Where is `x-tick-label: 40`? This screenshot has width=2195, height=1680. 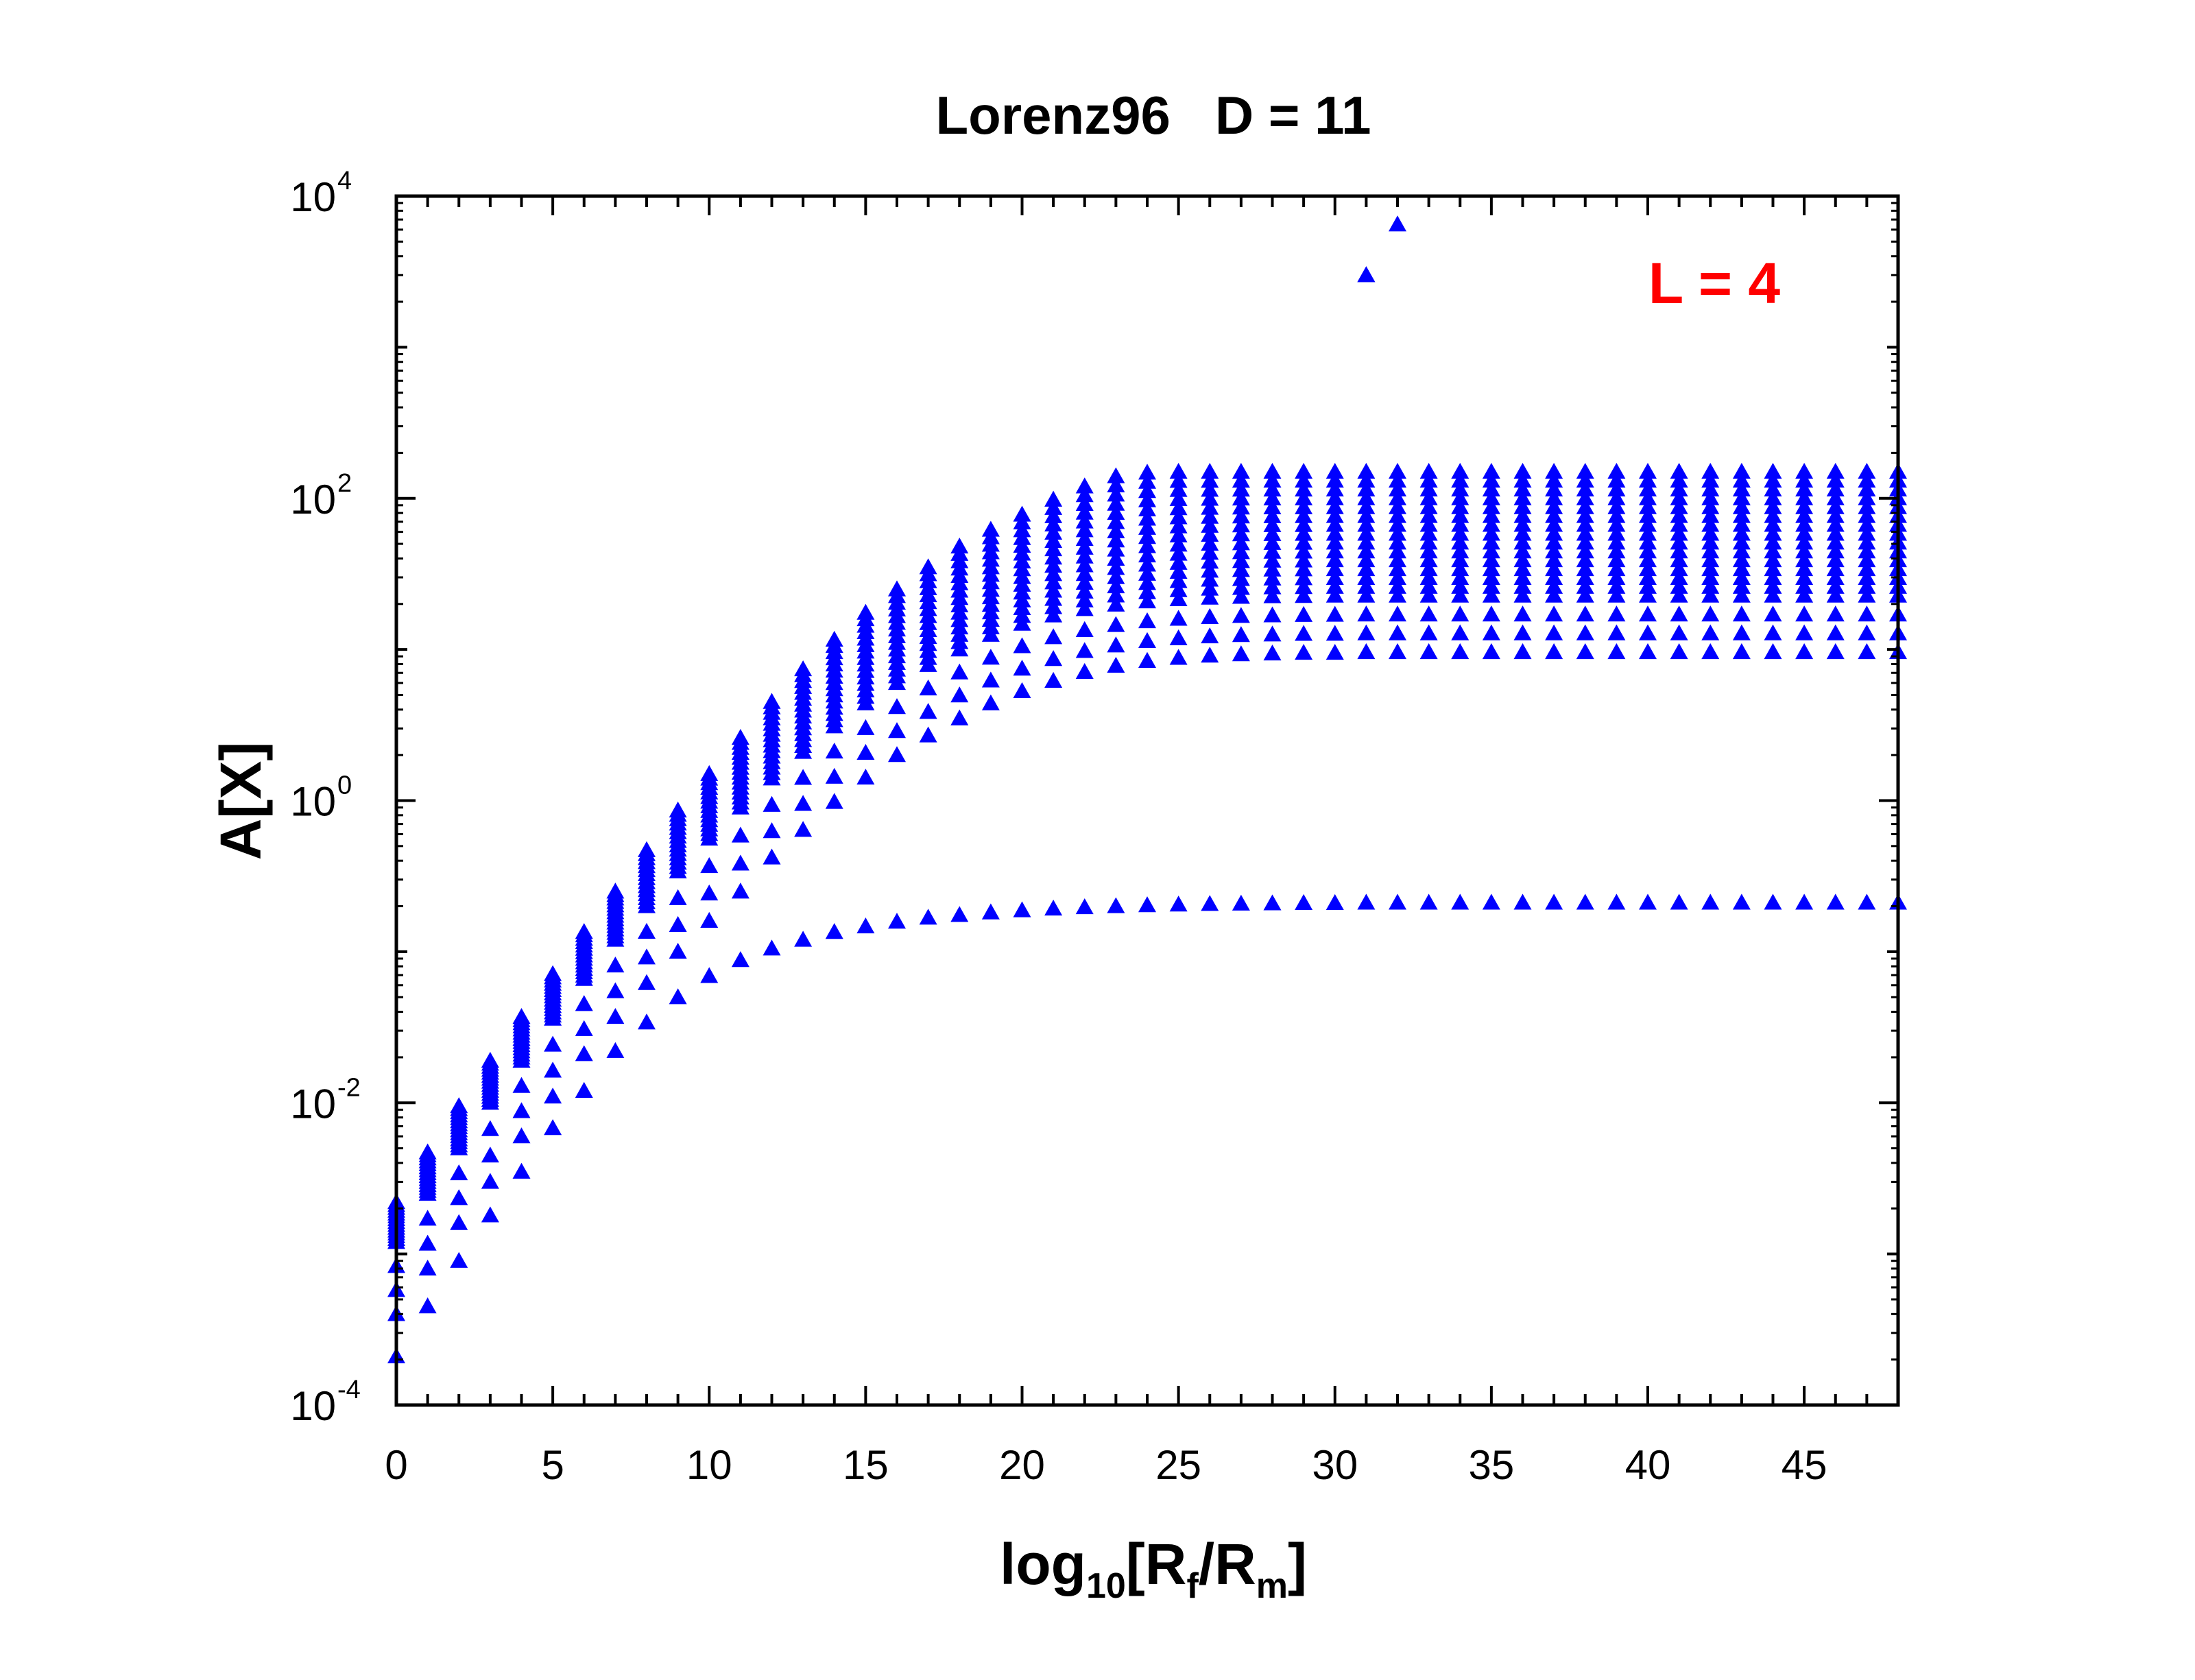 x-tick-label: 40 is located at coordinates (1648, 1465).